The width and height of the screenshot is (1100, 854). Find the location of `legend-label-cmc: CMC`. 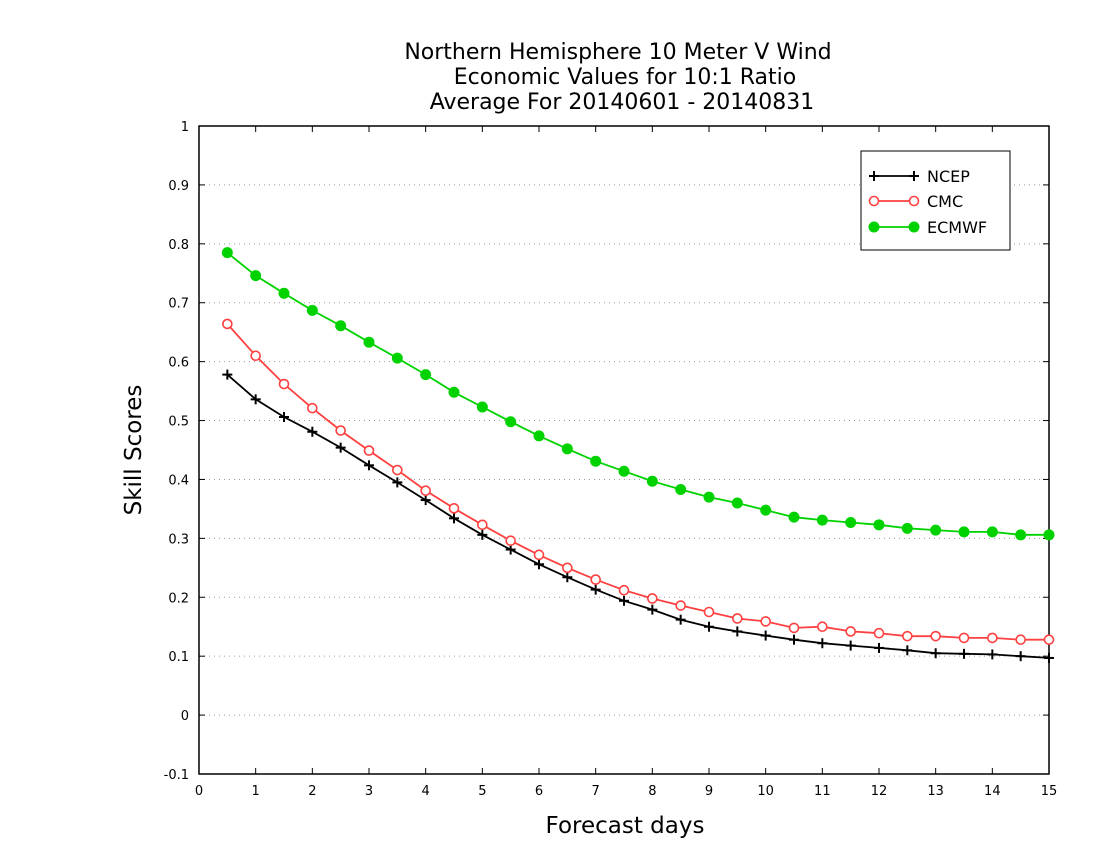

legend-label-cmc: CMC is located at coordinates (945, 201).